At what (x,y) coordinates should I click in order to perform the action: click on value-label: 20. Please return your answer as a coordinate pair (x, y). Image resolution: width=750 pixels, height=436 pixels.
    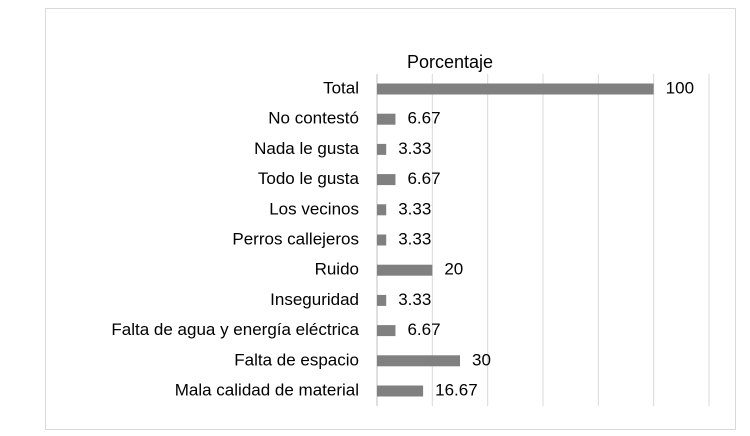
    Looking at the image, I should click on (453, 269).